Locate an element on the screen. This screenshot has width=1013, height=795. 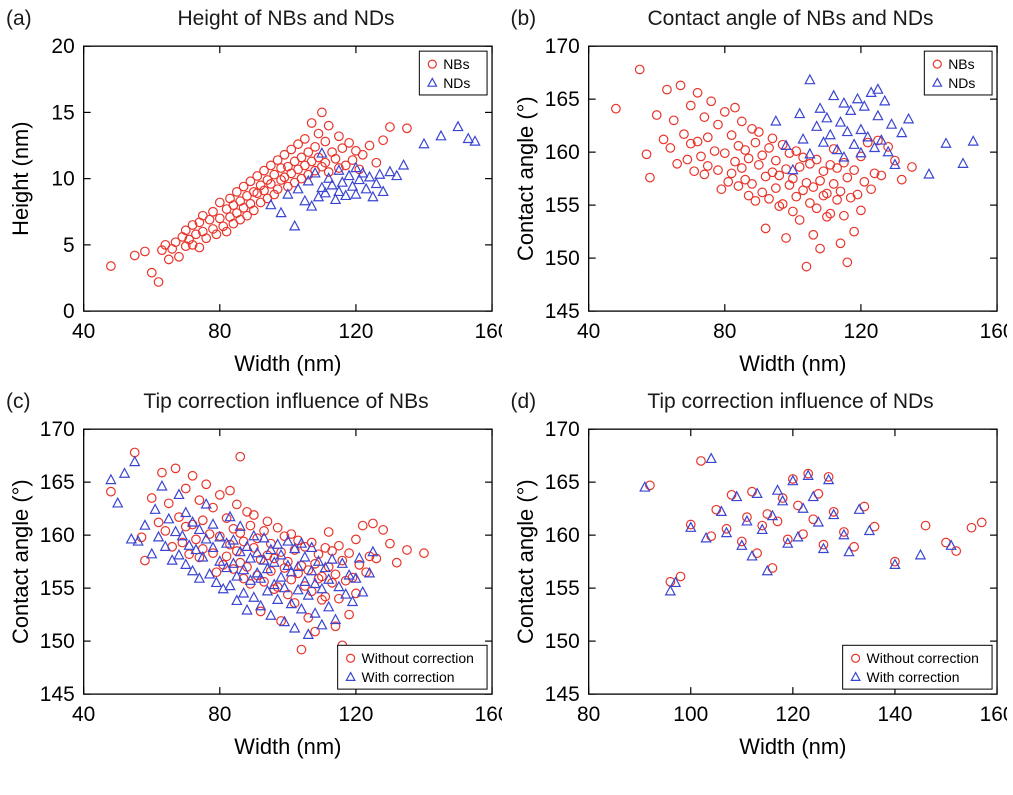
panel-label-d: (d) is located at coordinates (523, 401).